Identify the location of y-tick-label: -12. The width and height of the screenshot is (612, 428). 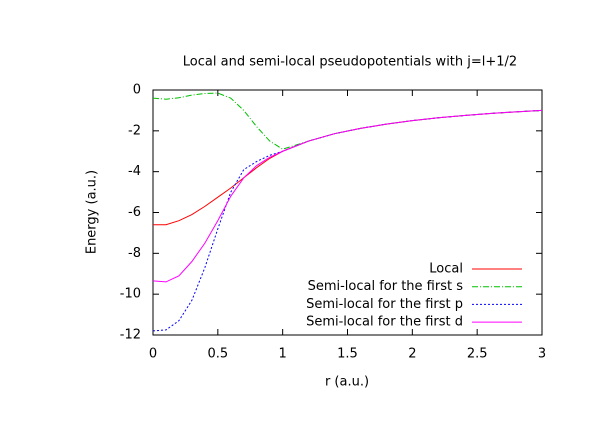
(130, 335).